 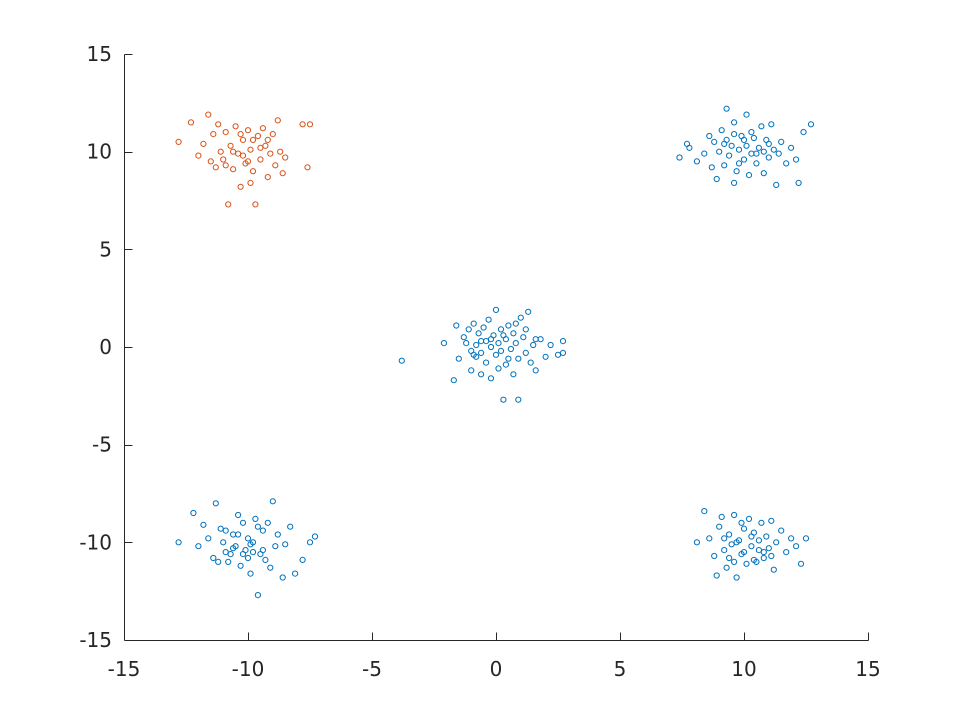 What do you see at coordinates (620, 669) in the screenshot?
I see `x-tick-label: 5` at bounding box center [620, 669].